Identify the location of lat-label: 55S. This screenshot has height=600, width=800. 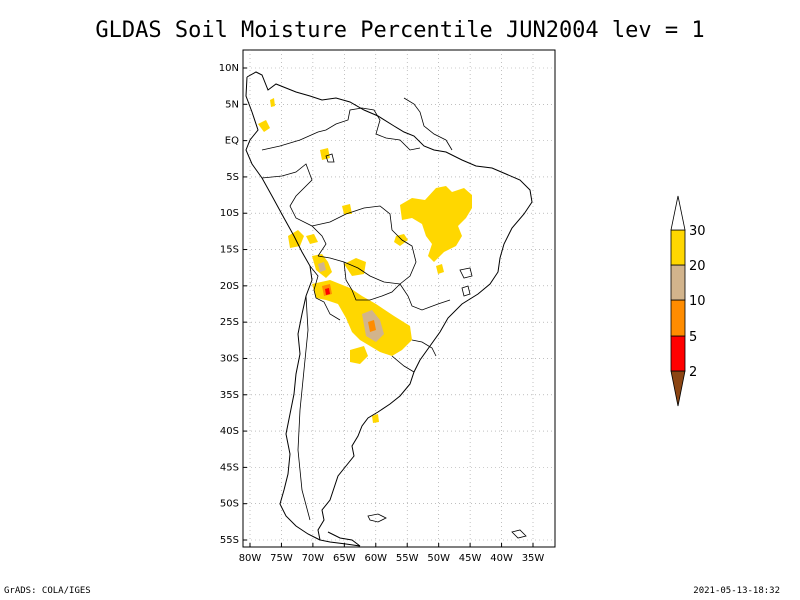
(229, 540).